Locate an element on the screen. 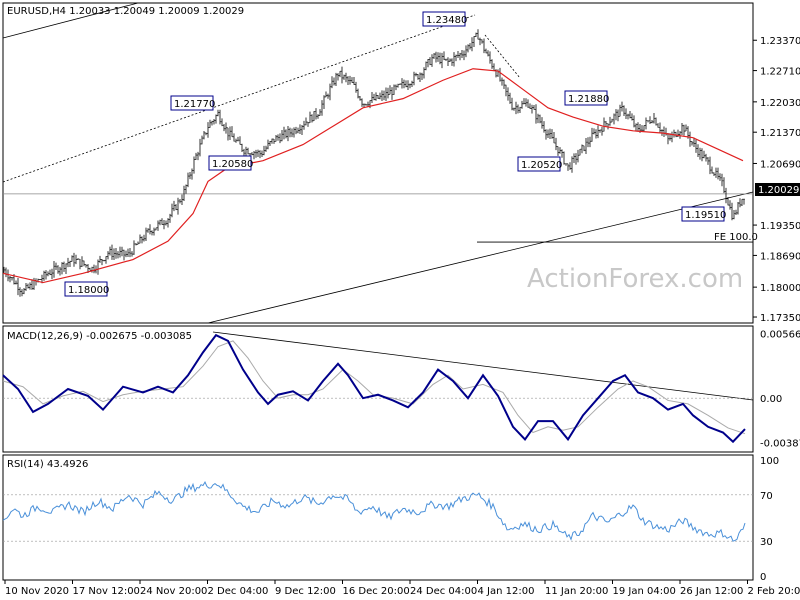 This screenshot has width=800, height=600. x-tick-label: 17 Nov 12:00 is located at coordinates (106, 591).